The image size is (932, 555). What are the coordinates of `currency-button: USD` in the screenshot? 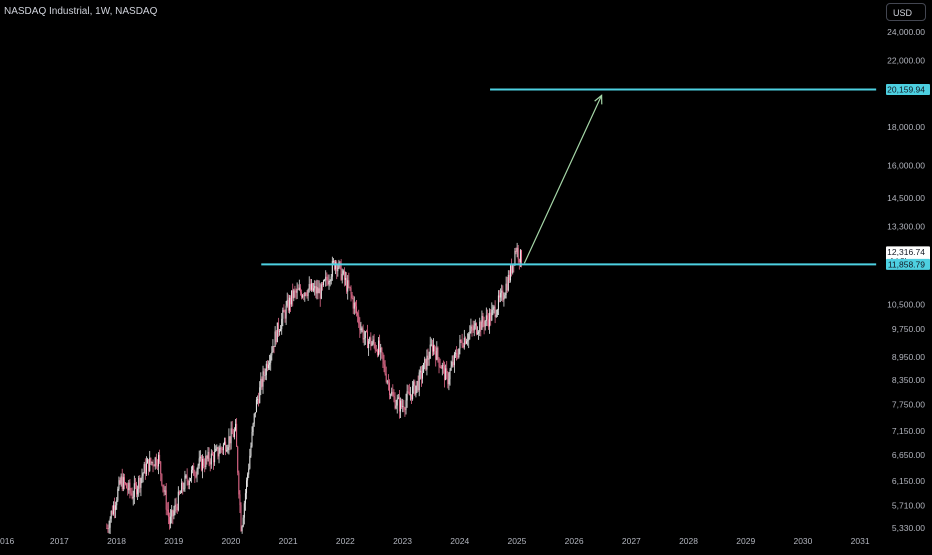 It's located at (906, 12).